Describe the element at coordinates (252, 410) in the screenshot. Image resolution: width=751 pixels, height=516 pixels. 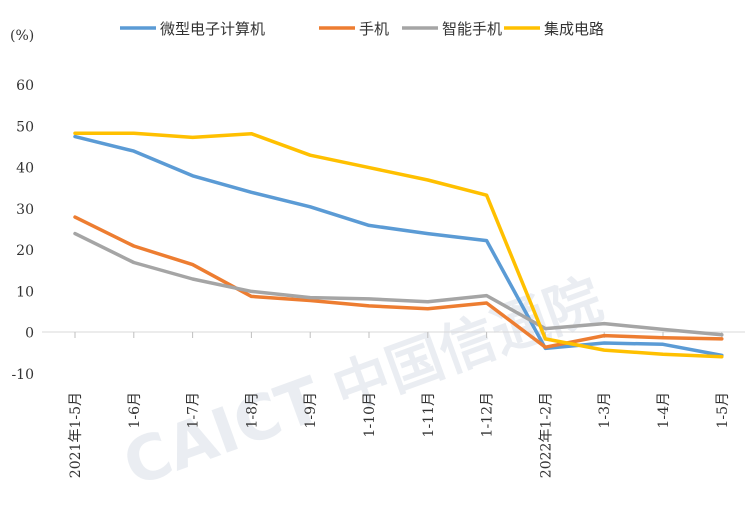
I see `x-tick-label: 1-8月` at that location.